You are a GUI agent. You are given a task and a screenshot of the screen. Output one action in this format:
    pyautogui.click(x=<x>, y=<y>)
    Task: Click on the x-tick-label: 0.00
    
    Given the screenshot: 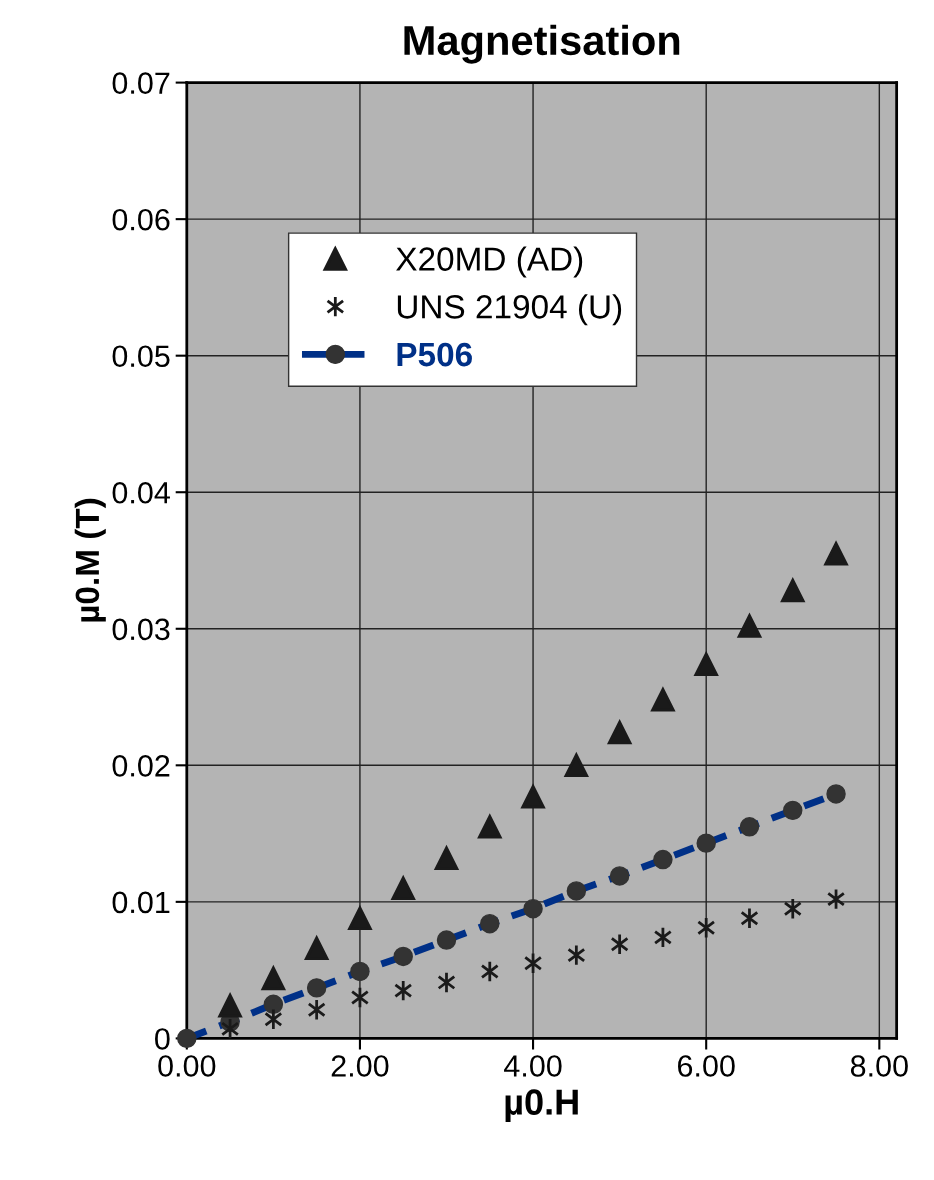 What is the action you would take?
    pyautogui.click(x=187, y=1066)
    